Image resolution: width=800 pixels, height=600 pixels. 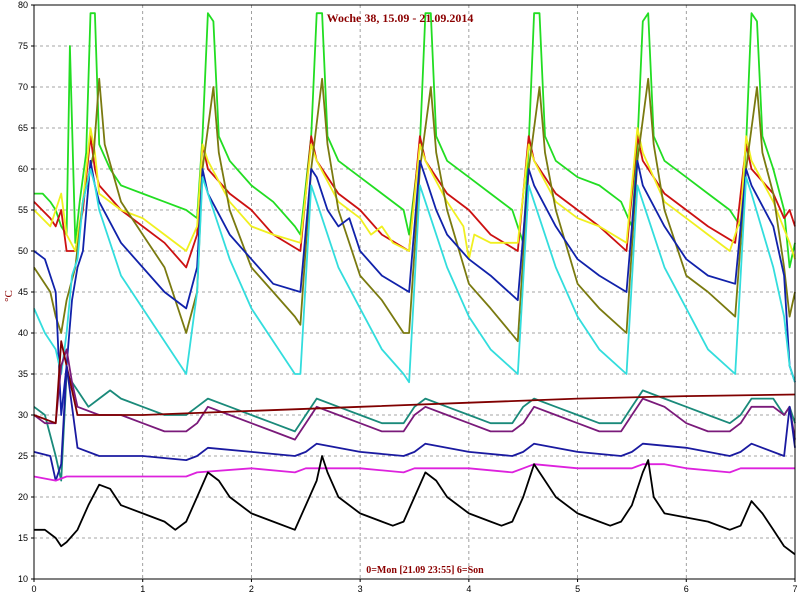 What do you see at coordinates (686, 589) in the screenshot?
I see `x-tick-label: 6` at bounding box center [686, 589].